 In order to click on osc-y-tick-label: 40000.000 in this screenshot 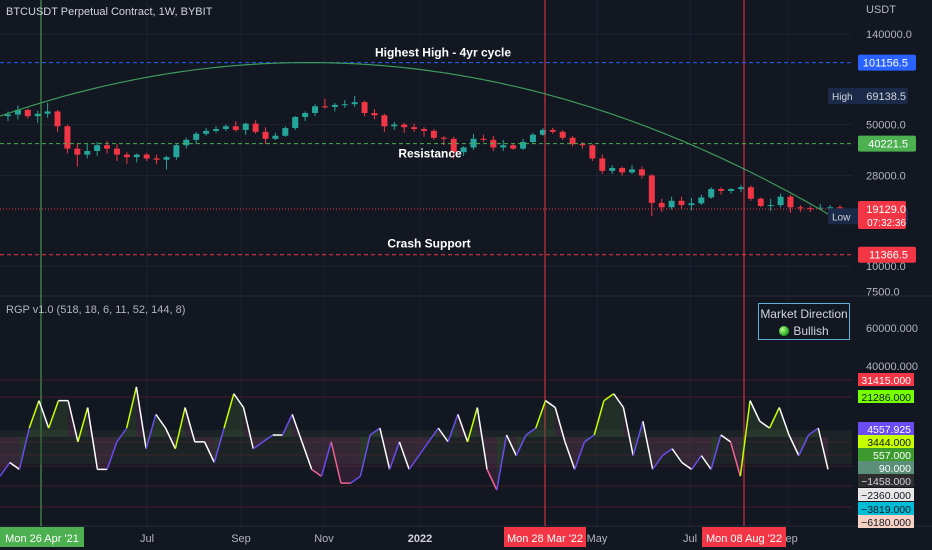, I will do `click(892, 367)`.